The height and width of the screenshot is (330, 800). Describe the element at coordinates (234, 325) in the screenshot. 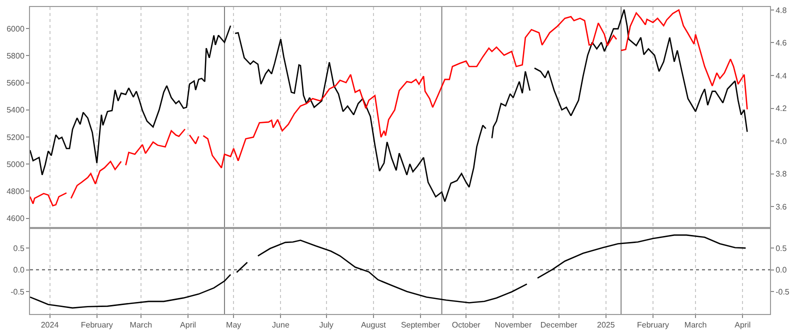

I see `x-tick-label: May` at that location.